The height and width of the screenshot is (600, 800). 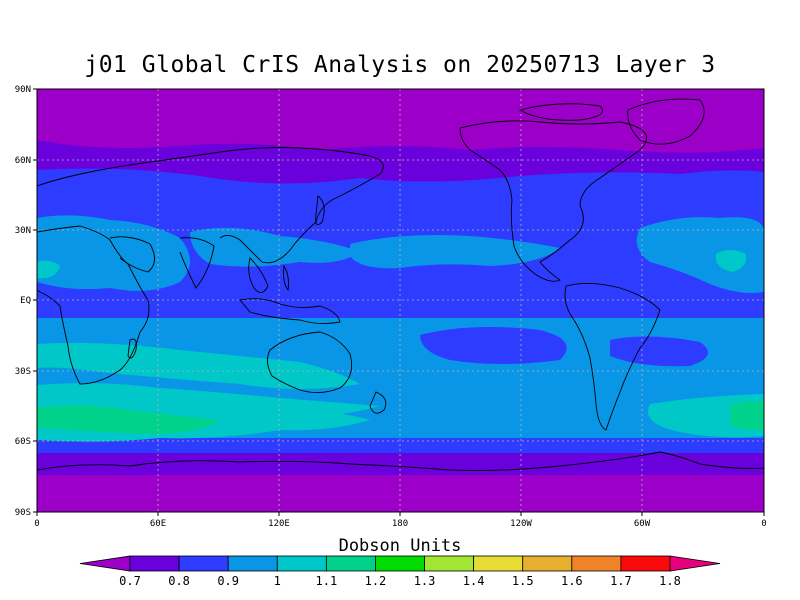 I want to click on lat-tick-label: 60N, so click(x=23, y=161).